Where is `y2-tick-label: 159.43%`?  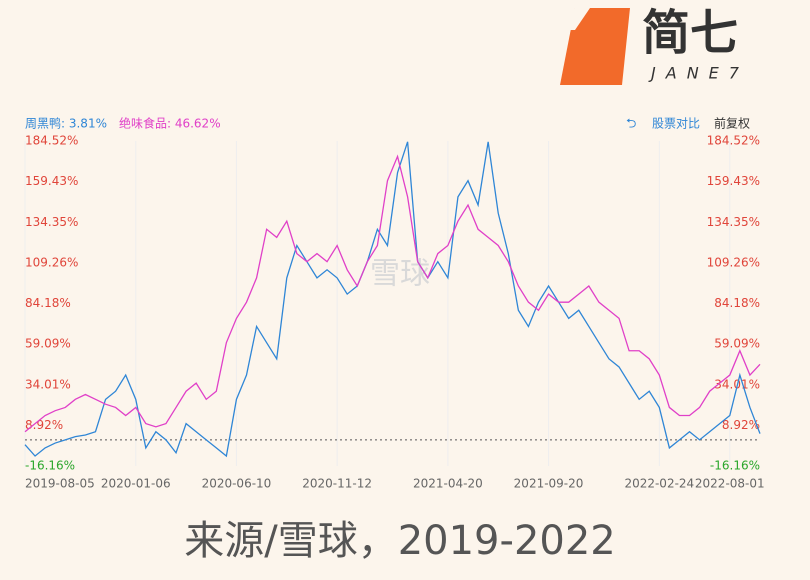
y2-tick-label: 159.43% is located at coordinates (733, 181).